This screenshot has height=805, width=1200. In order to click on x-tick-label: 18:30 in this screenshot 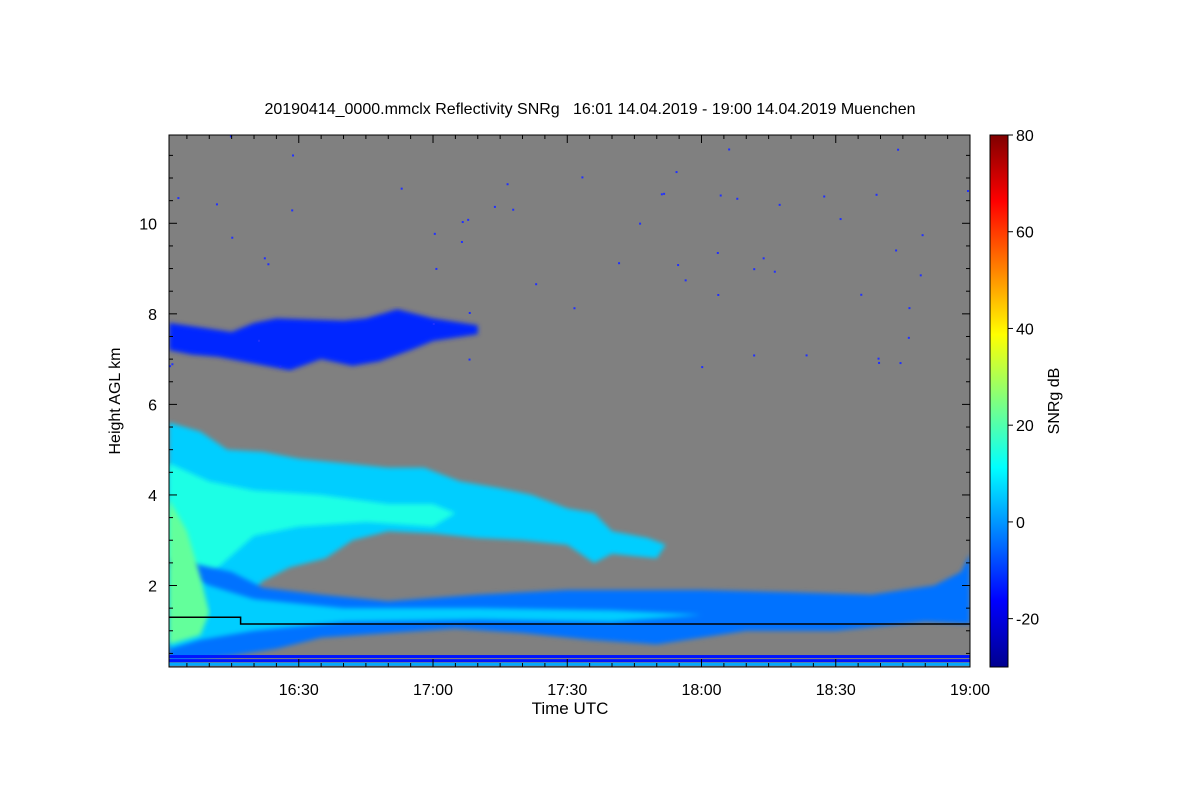, I will do `click(836, 690)`.